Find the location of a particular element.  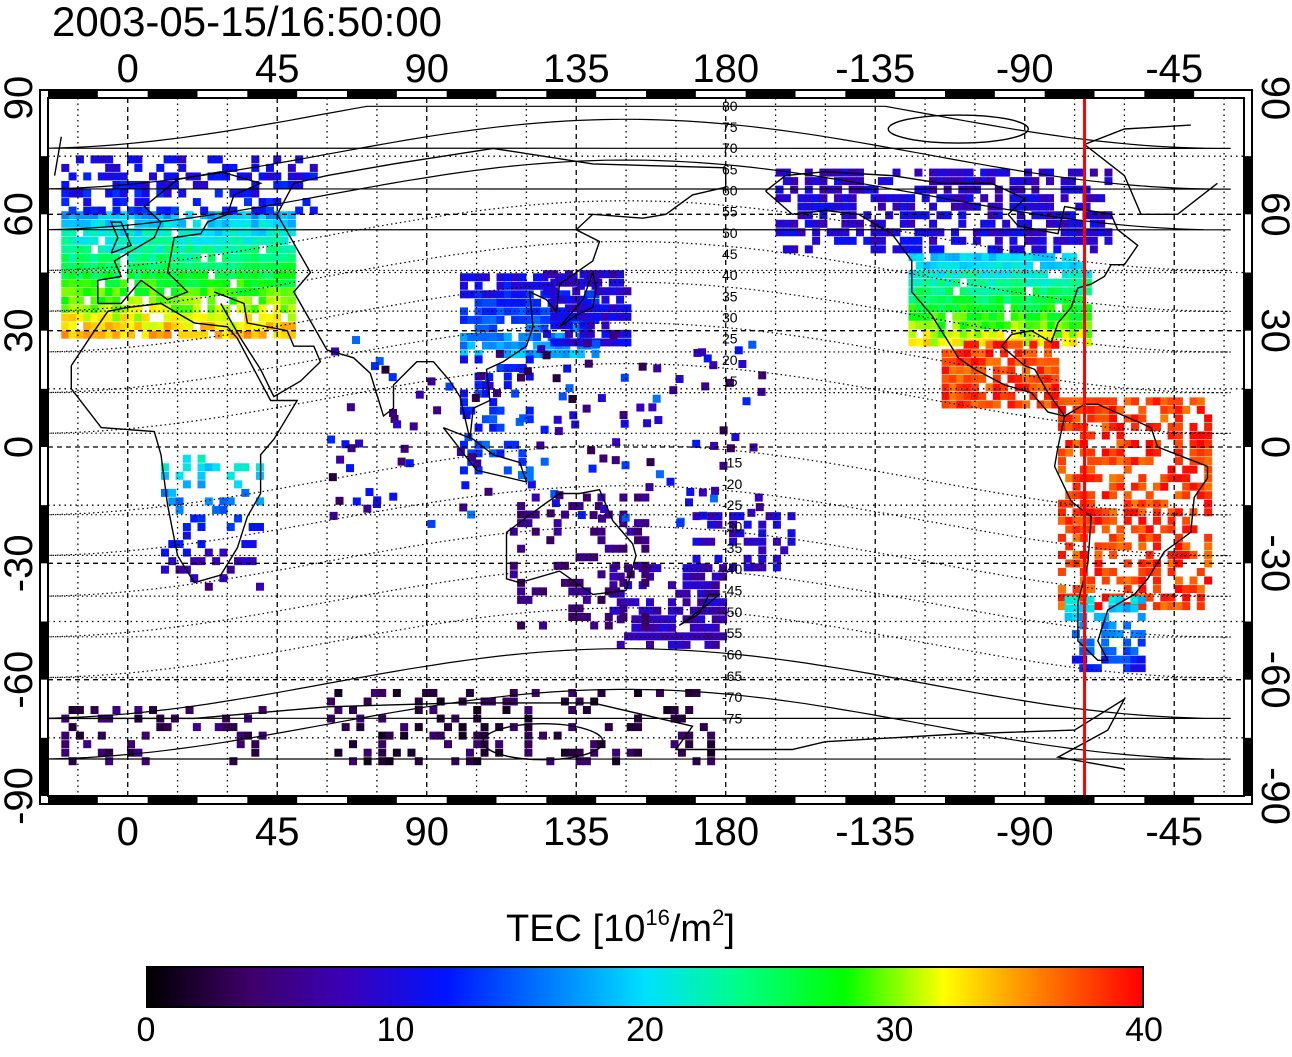

contour-label: 40 is located at coordinates (730, 275).